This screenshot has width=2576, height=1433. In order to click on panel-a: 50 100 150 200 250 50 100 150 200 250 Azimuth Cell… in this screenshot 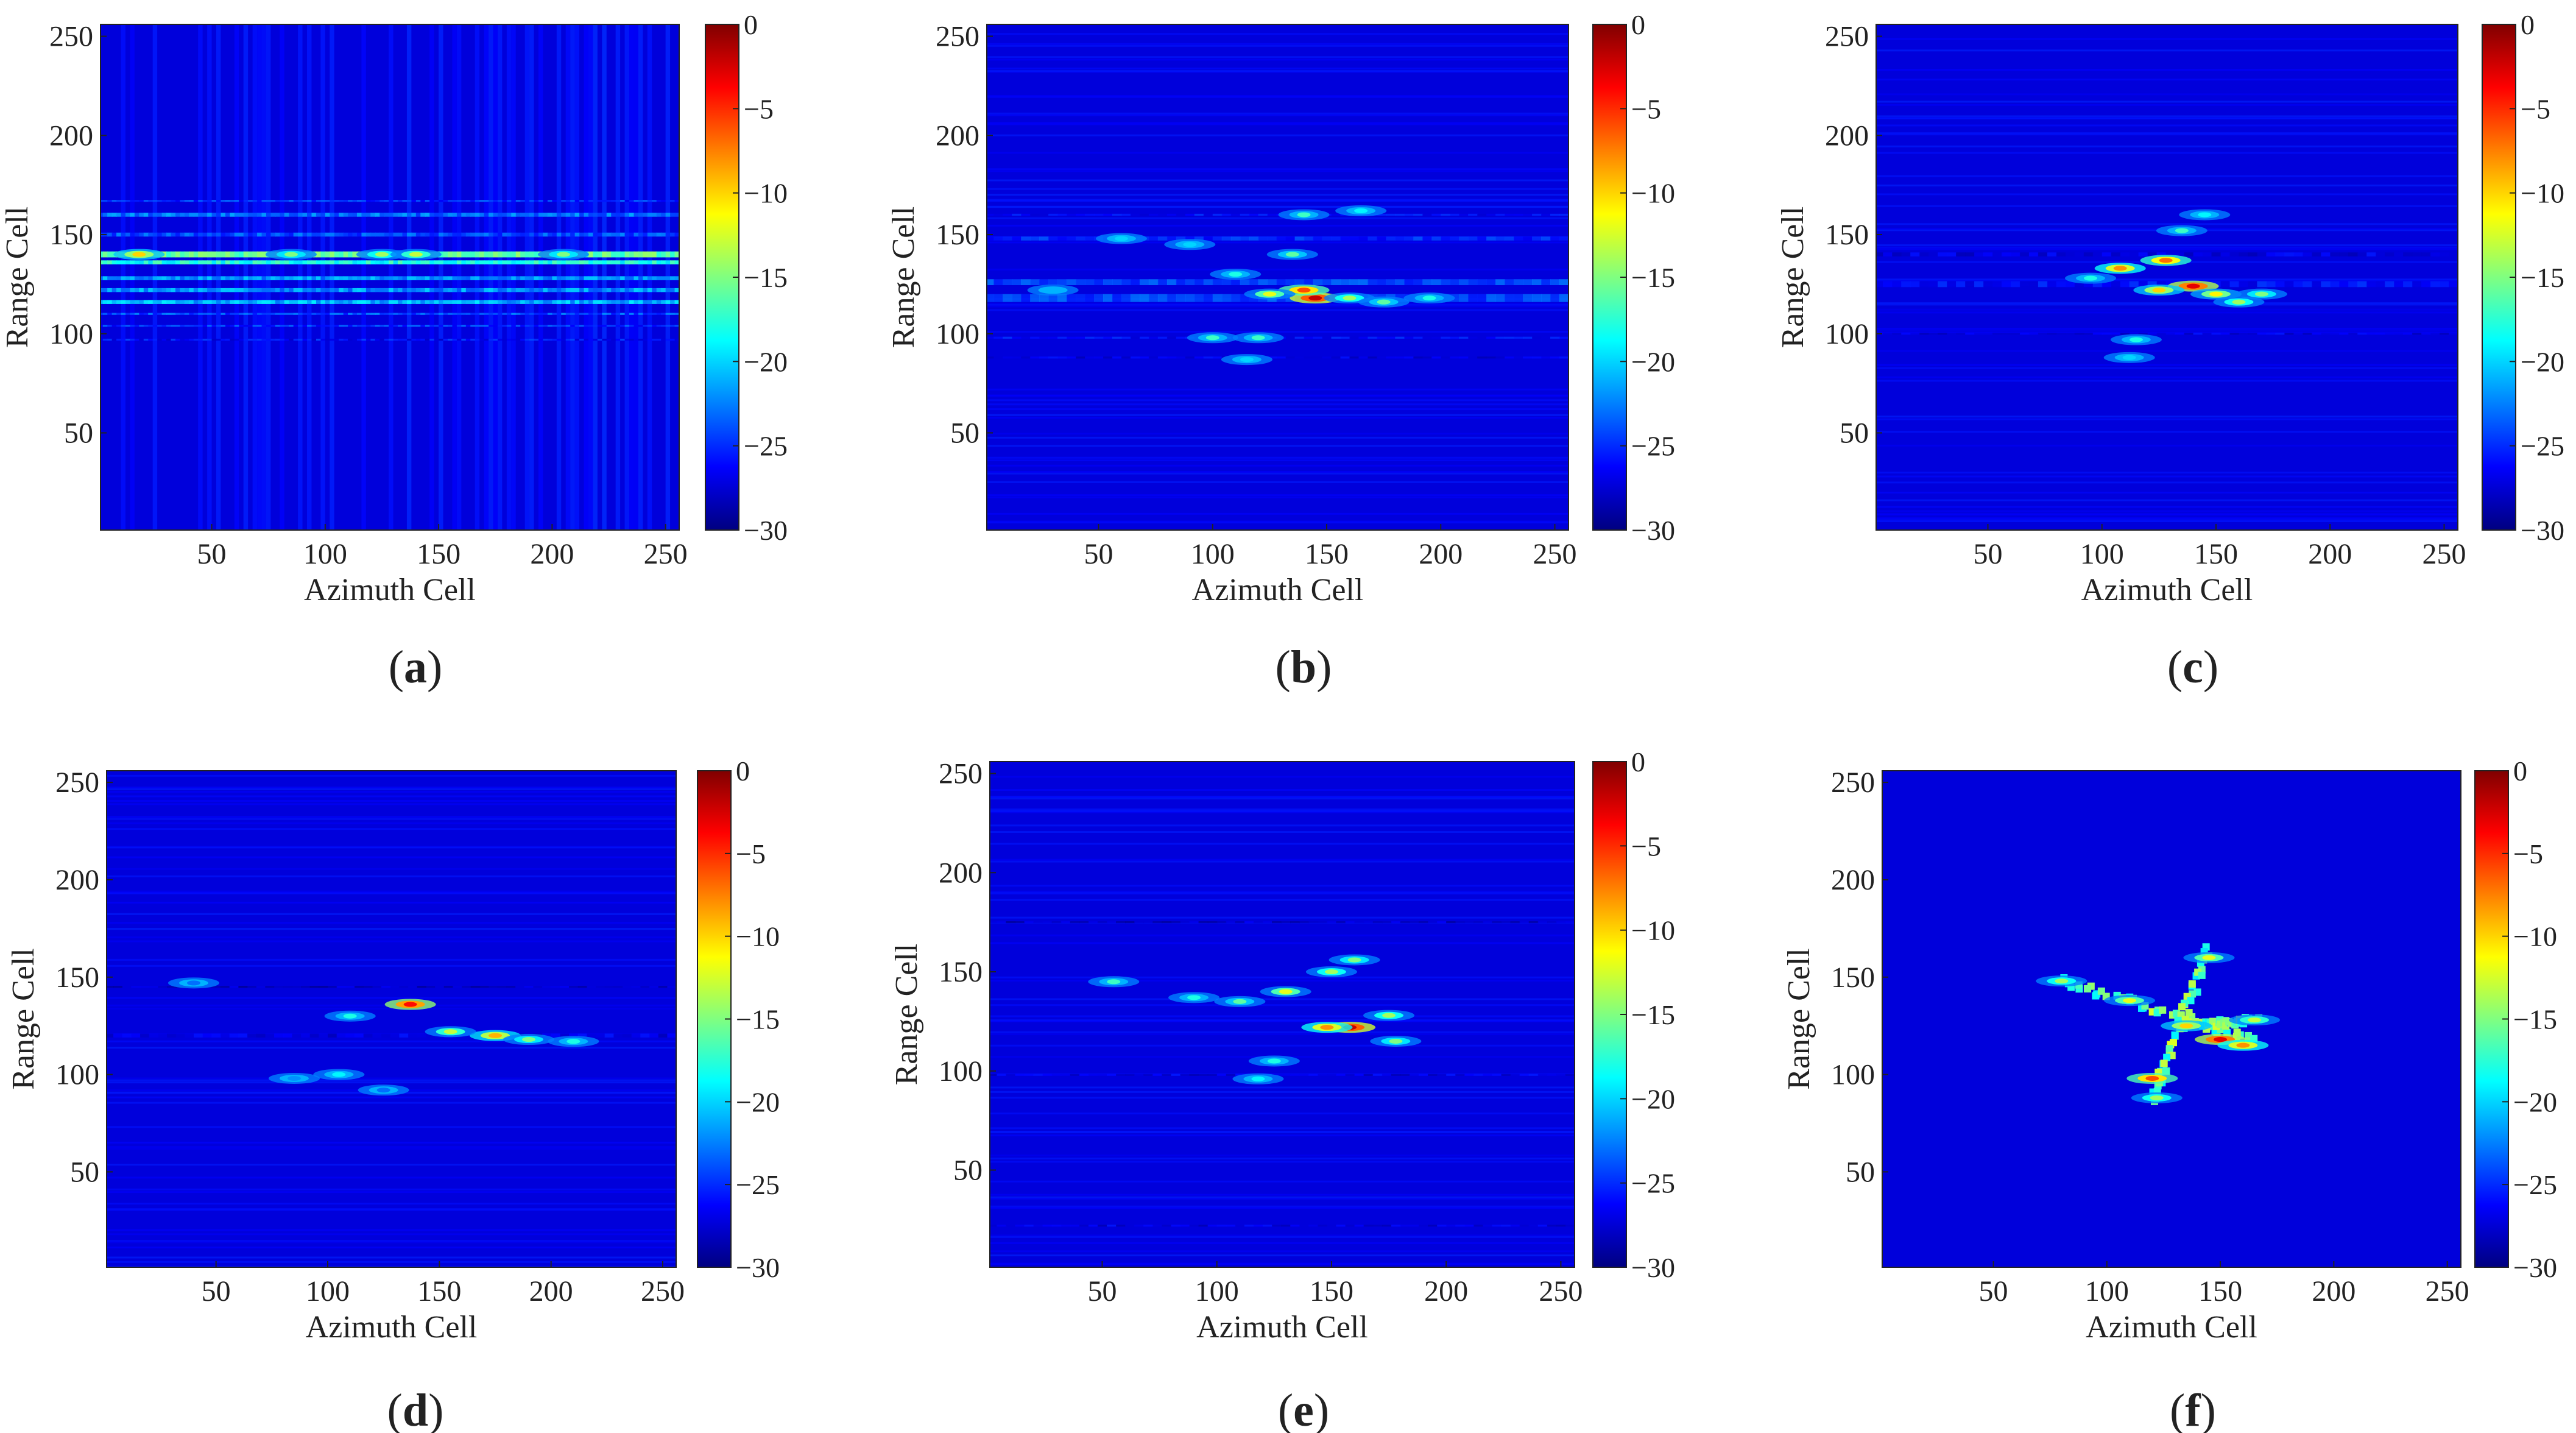, I will do `click(394, 351)`.